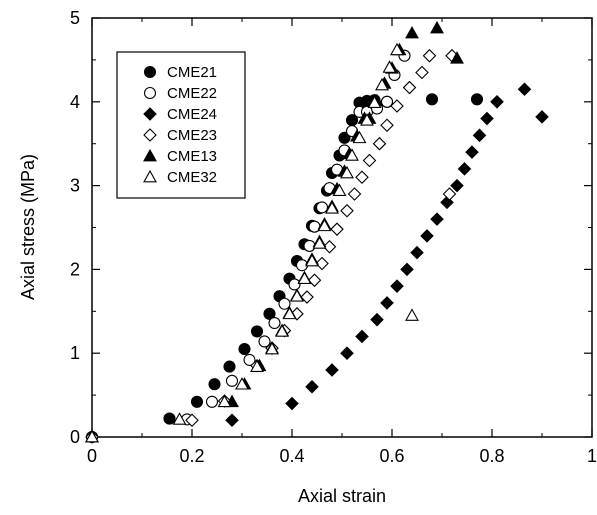  I want to click on legend-label: CME21, so click(192, 72).